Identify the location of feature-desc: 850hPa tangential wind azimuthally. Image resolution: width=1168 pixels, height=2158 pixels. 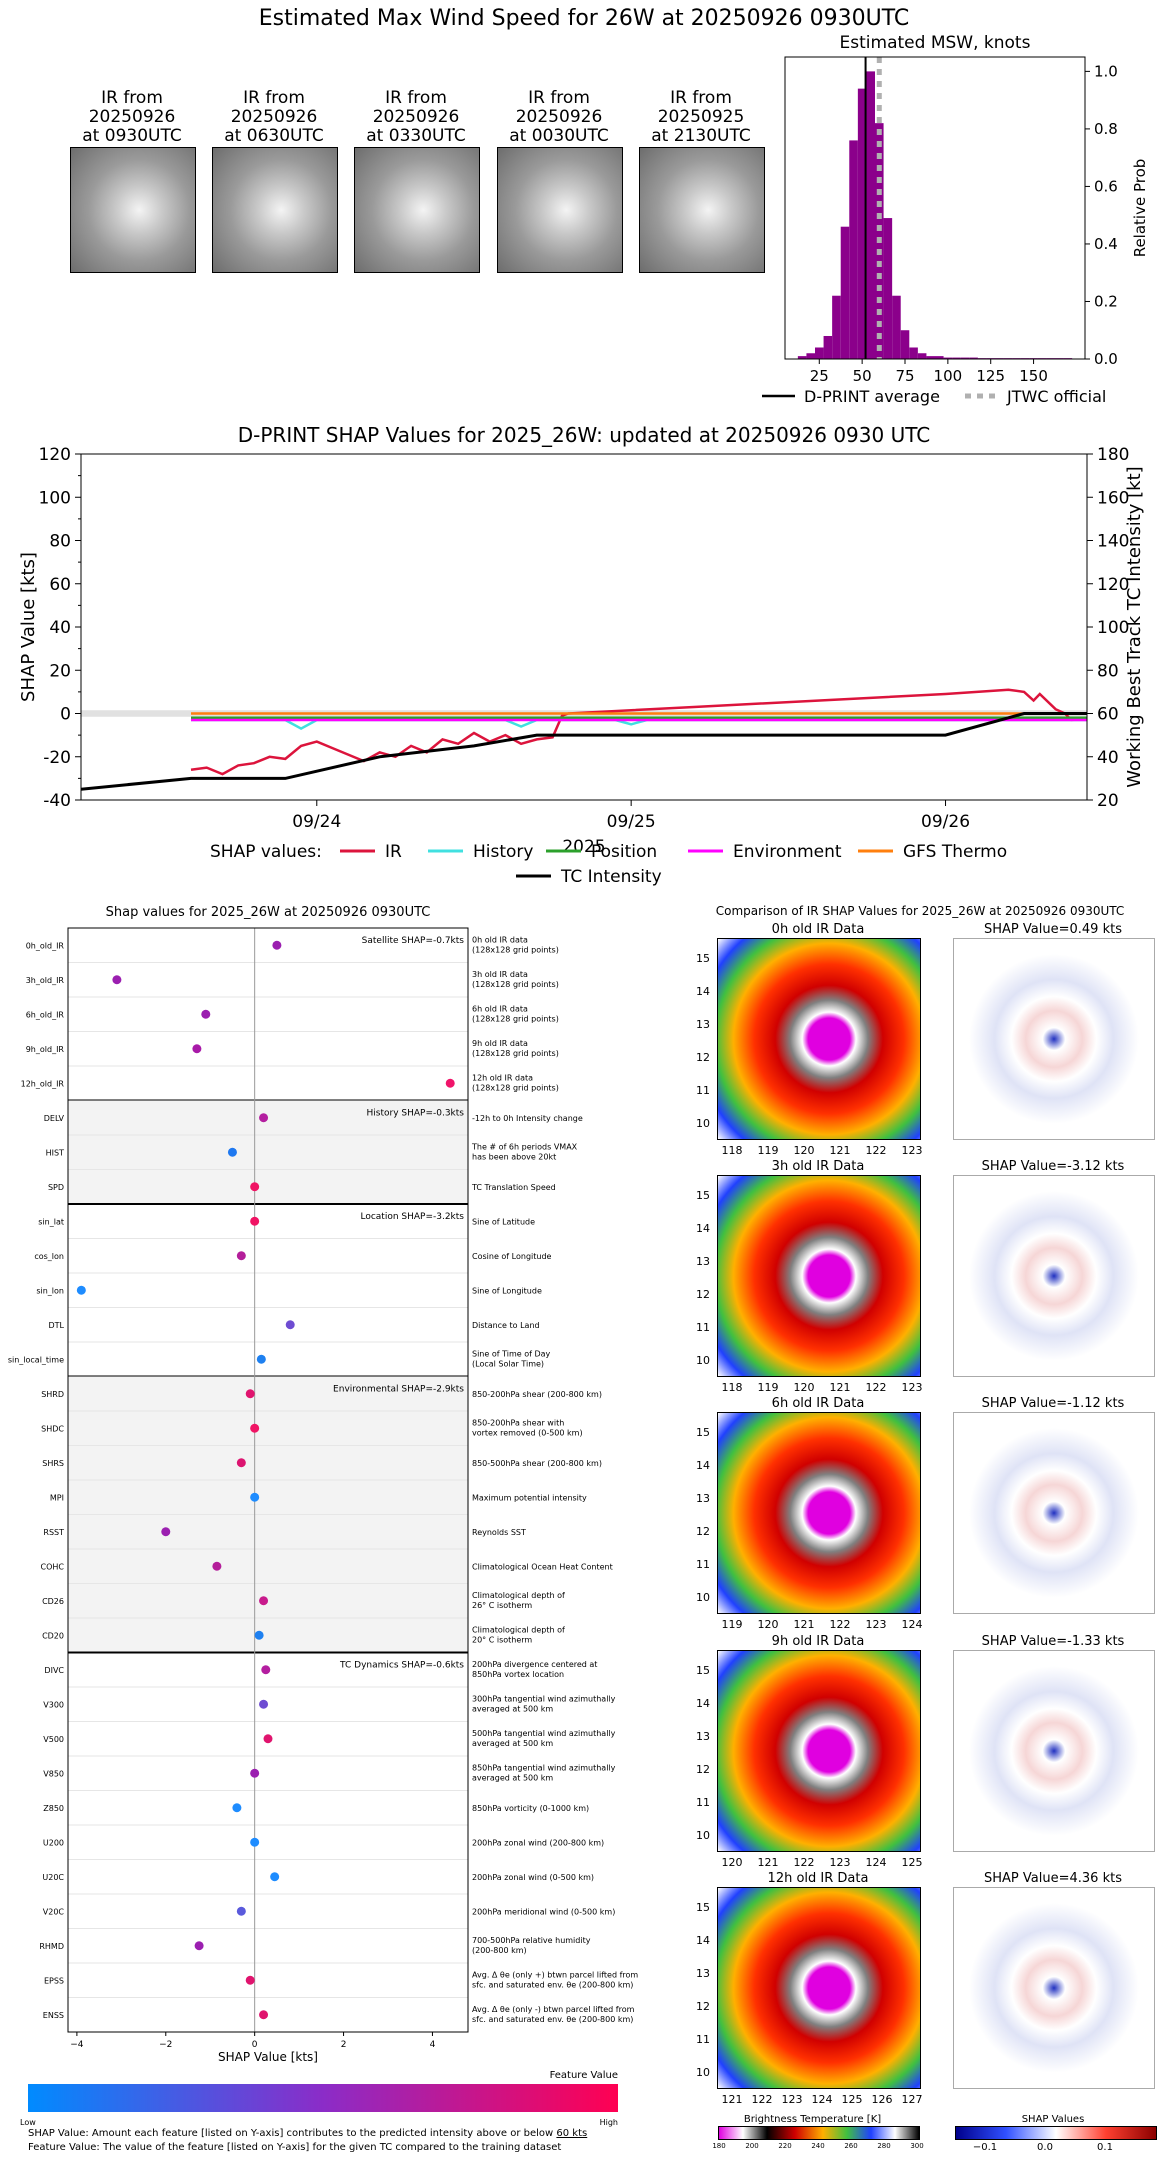
(544, 1767).